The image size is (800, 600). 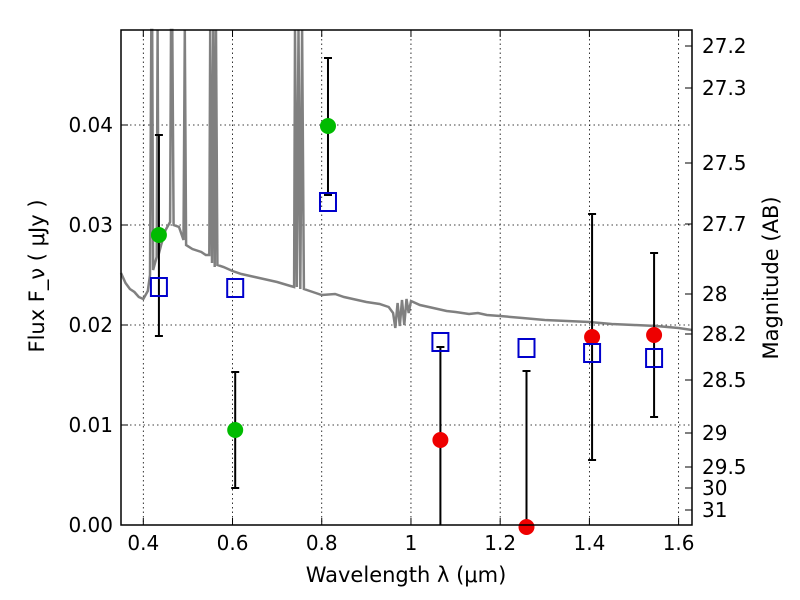 I want to click on y2-tick-label: 27.7, so click(x=724, y=224).